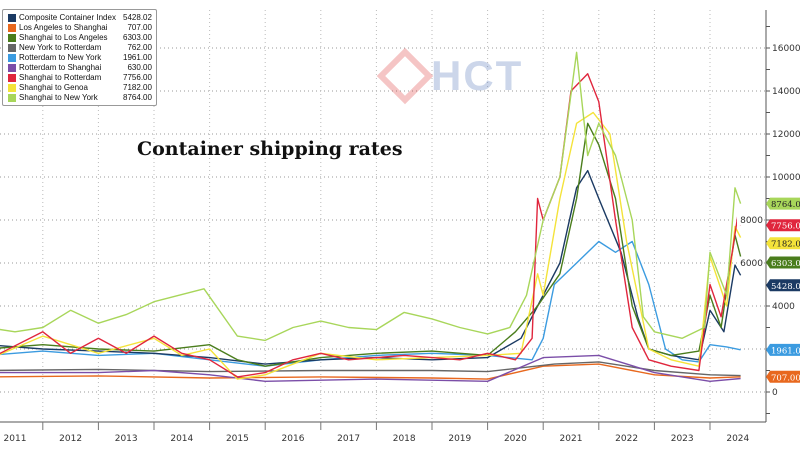 The width and height of the screenshot is (800, 458). I want to click on value-tag: 8764.00, so click(783, 203).